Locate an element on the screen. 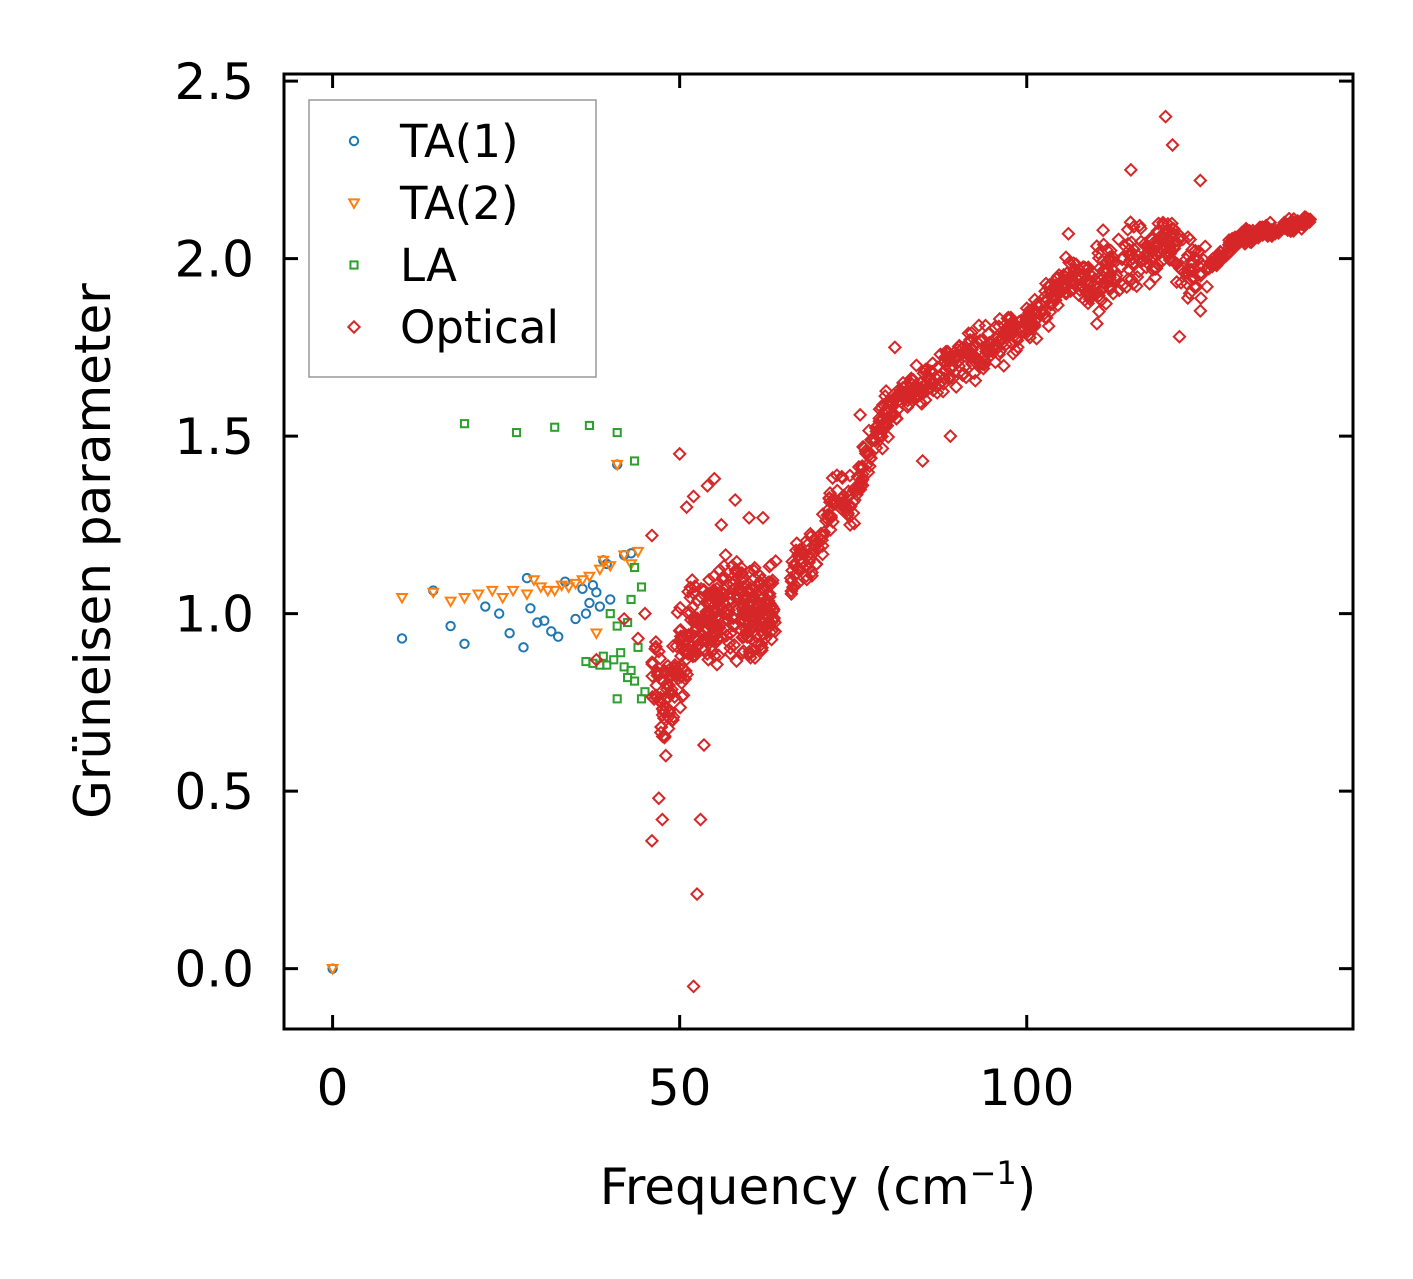  x-tick-label: 0 is located at coordinates (333, 1088).